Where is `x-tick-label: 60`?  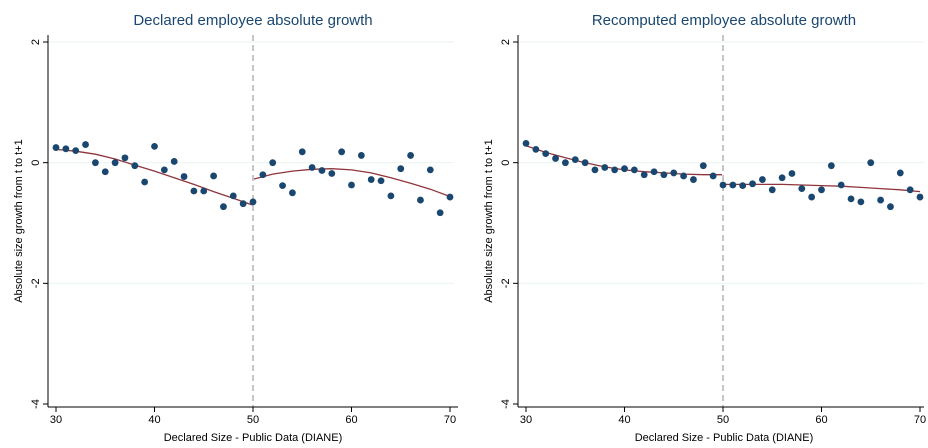
x-tick-label: 60 is located at coordinates (821, 420).